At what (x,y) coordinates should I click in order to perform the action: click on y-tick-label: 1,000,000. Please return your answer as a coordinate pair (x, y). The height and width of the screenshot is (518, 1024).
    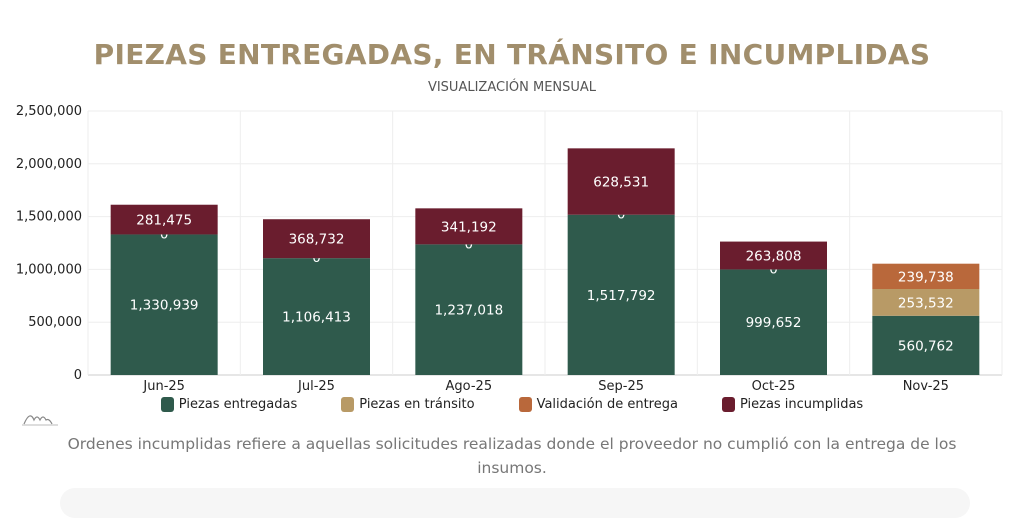
    Looking at the image, I should click on (49, 269).